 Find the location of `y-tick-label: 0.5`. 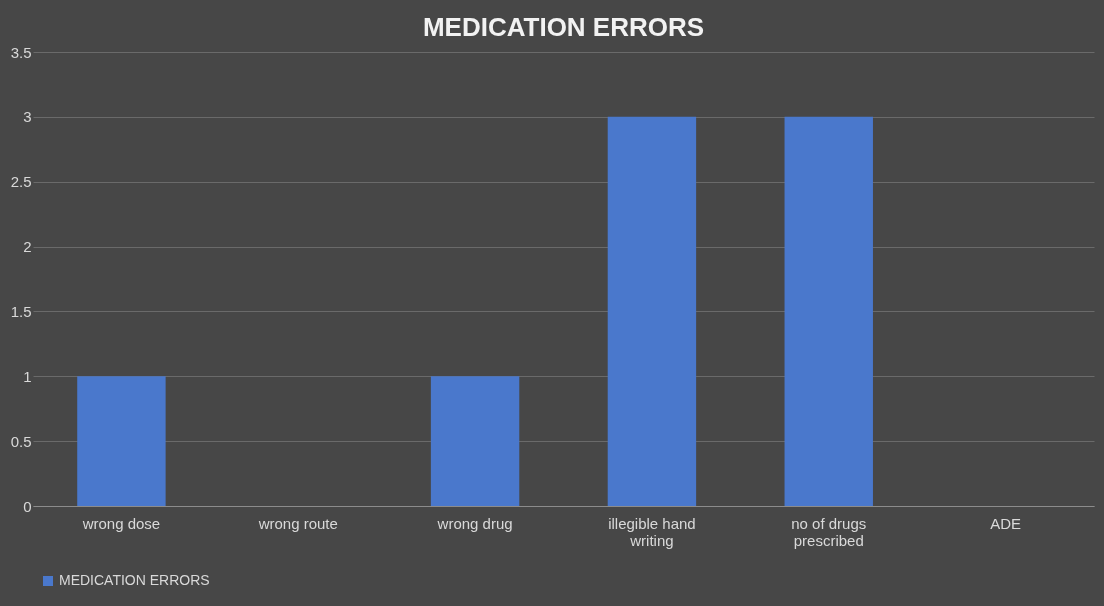

y-tick-label: 0.5 is located at coordinates (21, 441).